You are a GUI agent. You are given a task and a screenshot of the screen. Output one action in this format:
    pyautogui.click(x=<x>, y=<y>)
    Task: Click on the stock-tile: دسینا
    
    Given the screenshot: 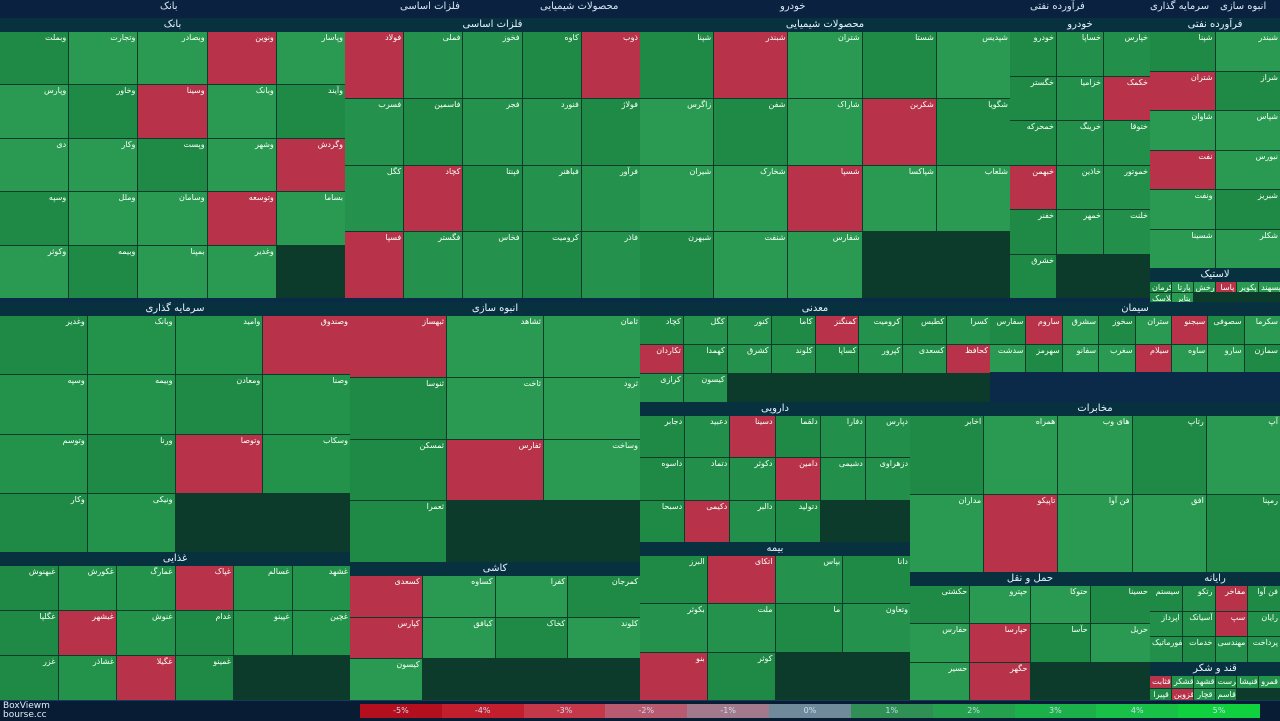 What is the action you would take?
    pyautogui.click(x=752, y=436)
    